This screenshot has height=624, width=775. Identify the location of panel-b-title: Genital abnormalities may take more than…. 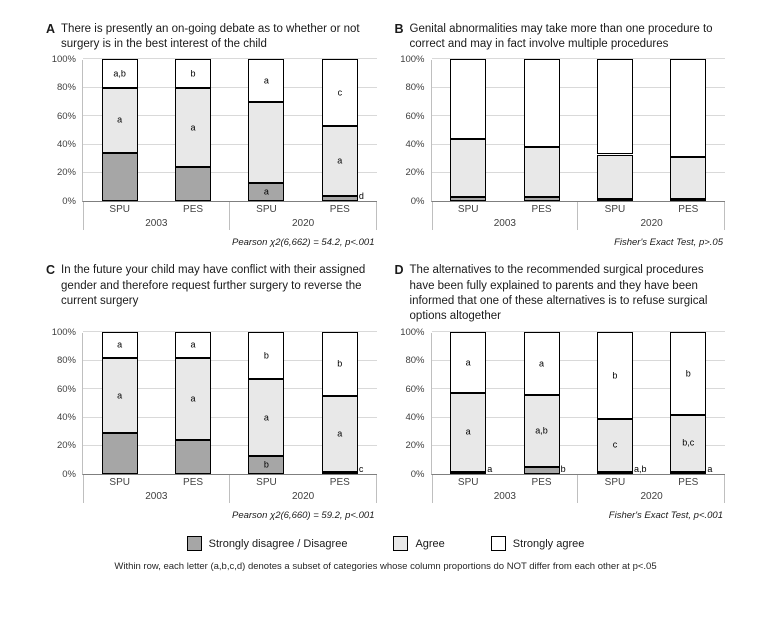
(561, 37).